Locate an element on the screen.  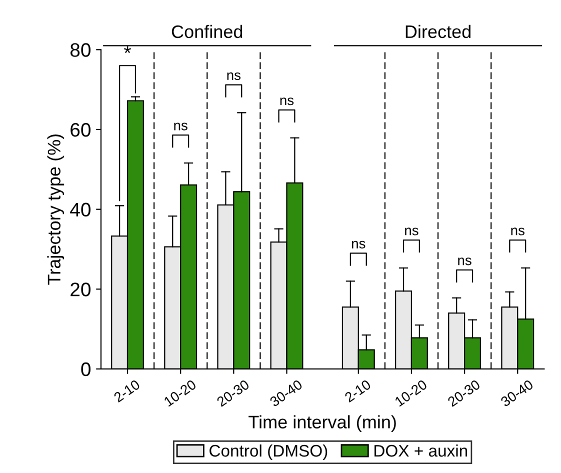
y-tick-label: 40 is located at coordinates (80, 209).